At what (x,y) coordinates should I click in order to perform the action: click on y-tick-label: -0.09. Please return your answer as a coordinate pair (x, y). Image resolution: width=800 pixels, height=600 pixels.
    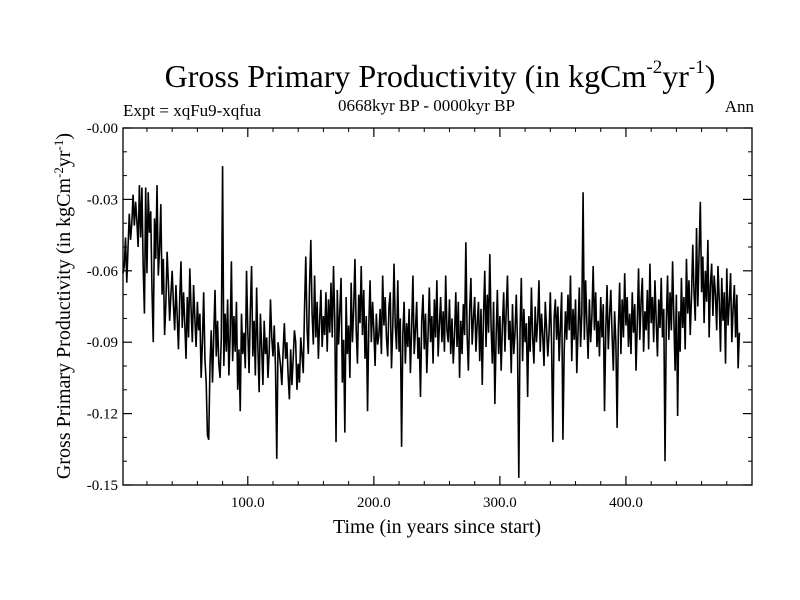
    Looking at the image, I should click on (102, 343).